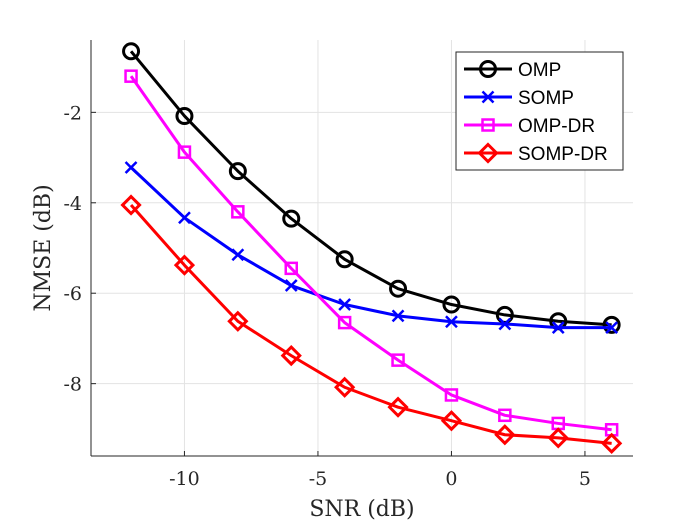 This screenshot has height=525, width=700. I want to click on legend-item-omp: OMP, so click(512, 70).